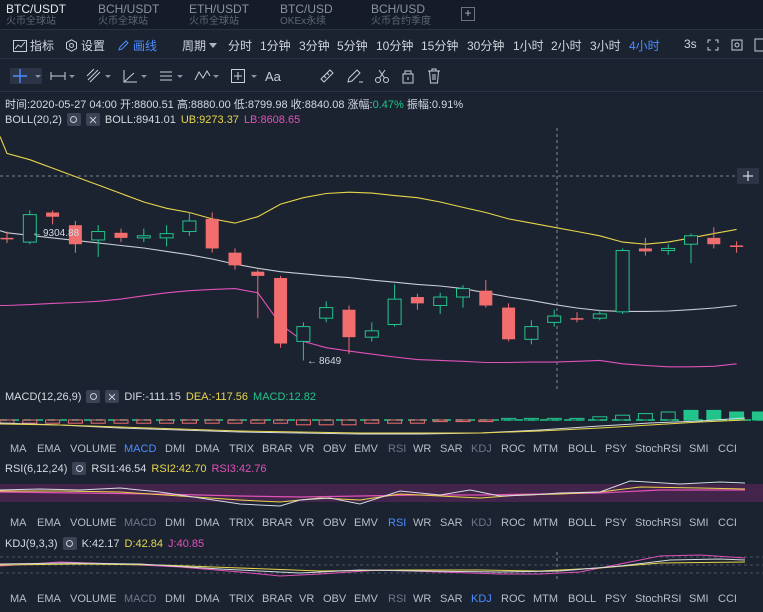 Image resolution: width=763 pixels, height=612 pixels. I want to click on add-tab-button: +, so click(468, 14).